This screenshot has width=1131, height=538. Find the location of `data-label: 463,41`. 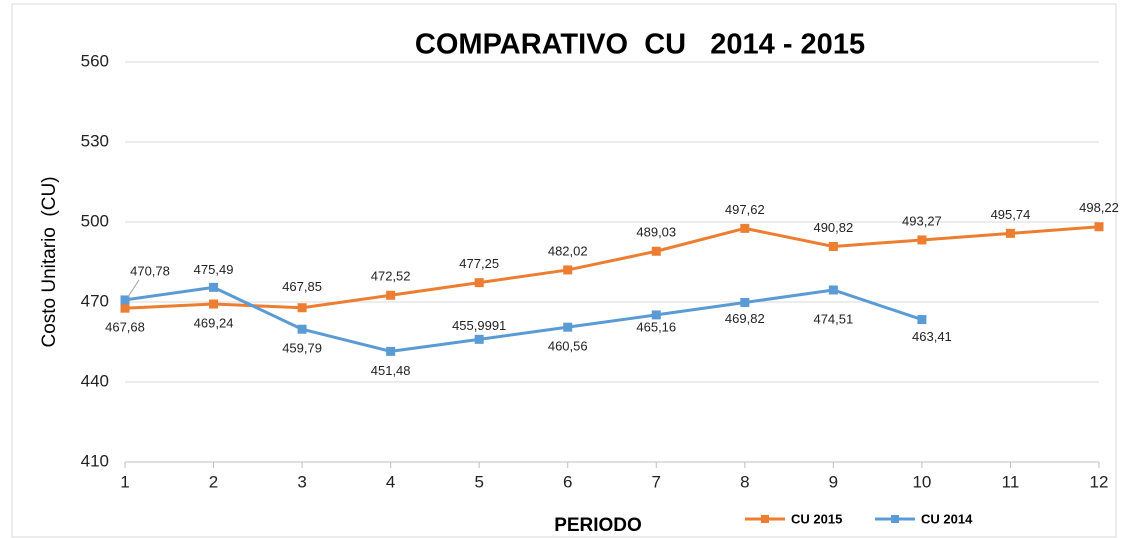

data-label: 463,41 is located at coordinates (932, 336).